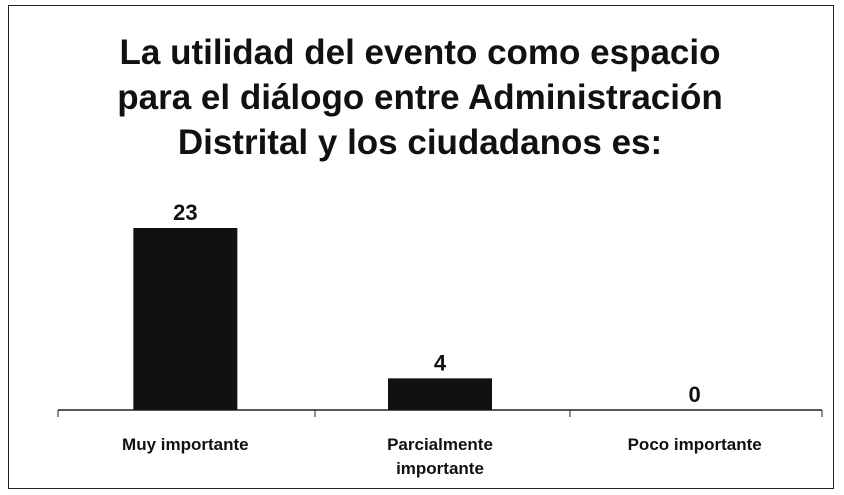 The height and width of the screenshot is (495, 844). Describe the element at coordinates (694, 444) in the screenshot. I see `x-tick-label: Poco importante` at that location.